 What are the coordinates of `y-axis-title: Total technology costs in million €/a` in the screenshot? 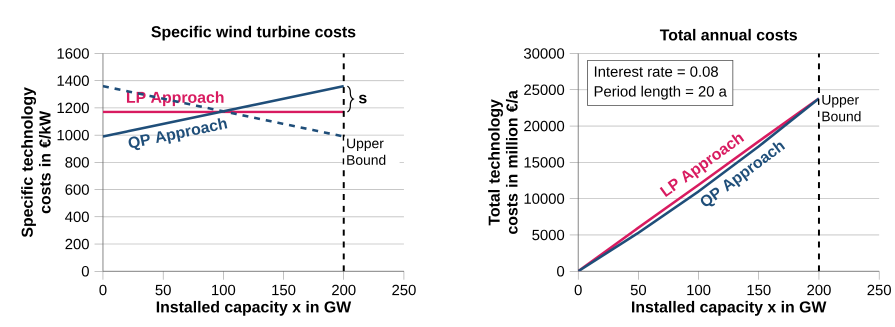 It's located at (503, 162).